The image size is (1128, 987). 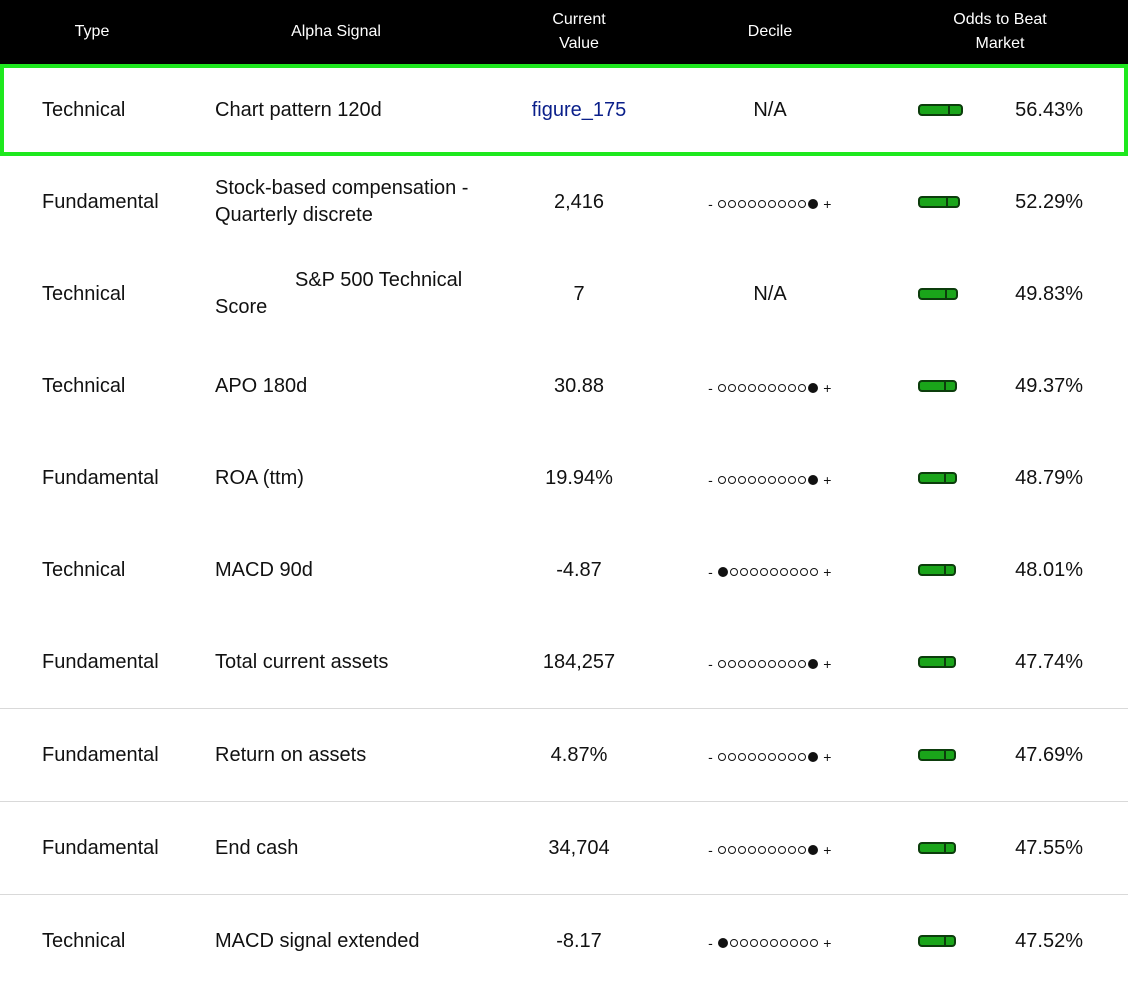 What do you see at coordinates (360, 848) in the screenshot?
I see `alpha-signal-cell: End cash` at bounding box center [360, 848].